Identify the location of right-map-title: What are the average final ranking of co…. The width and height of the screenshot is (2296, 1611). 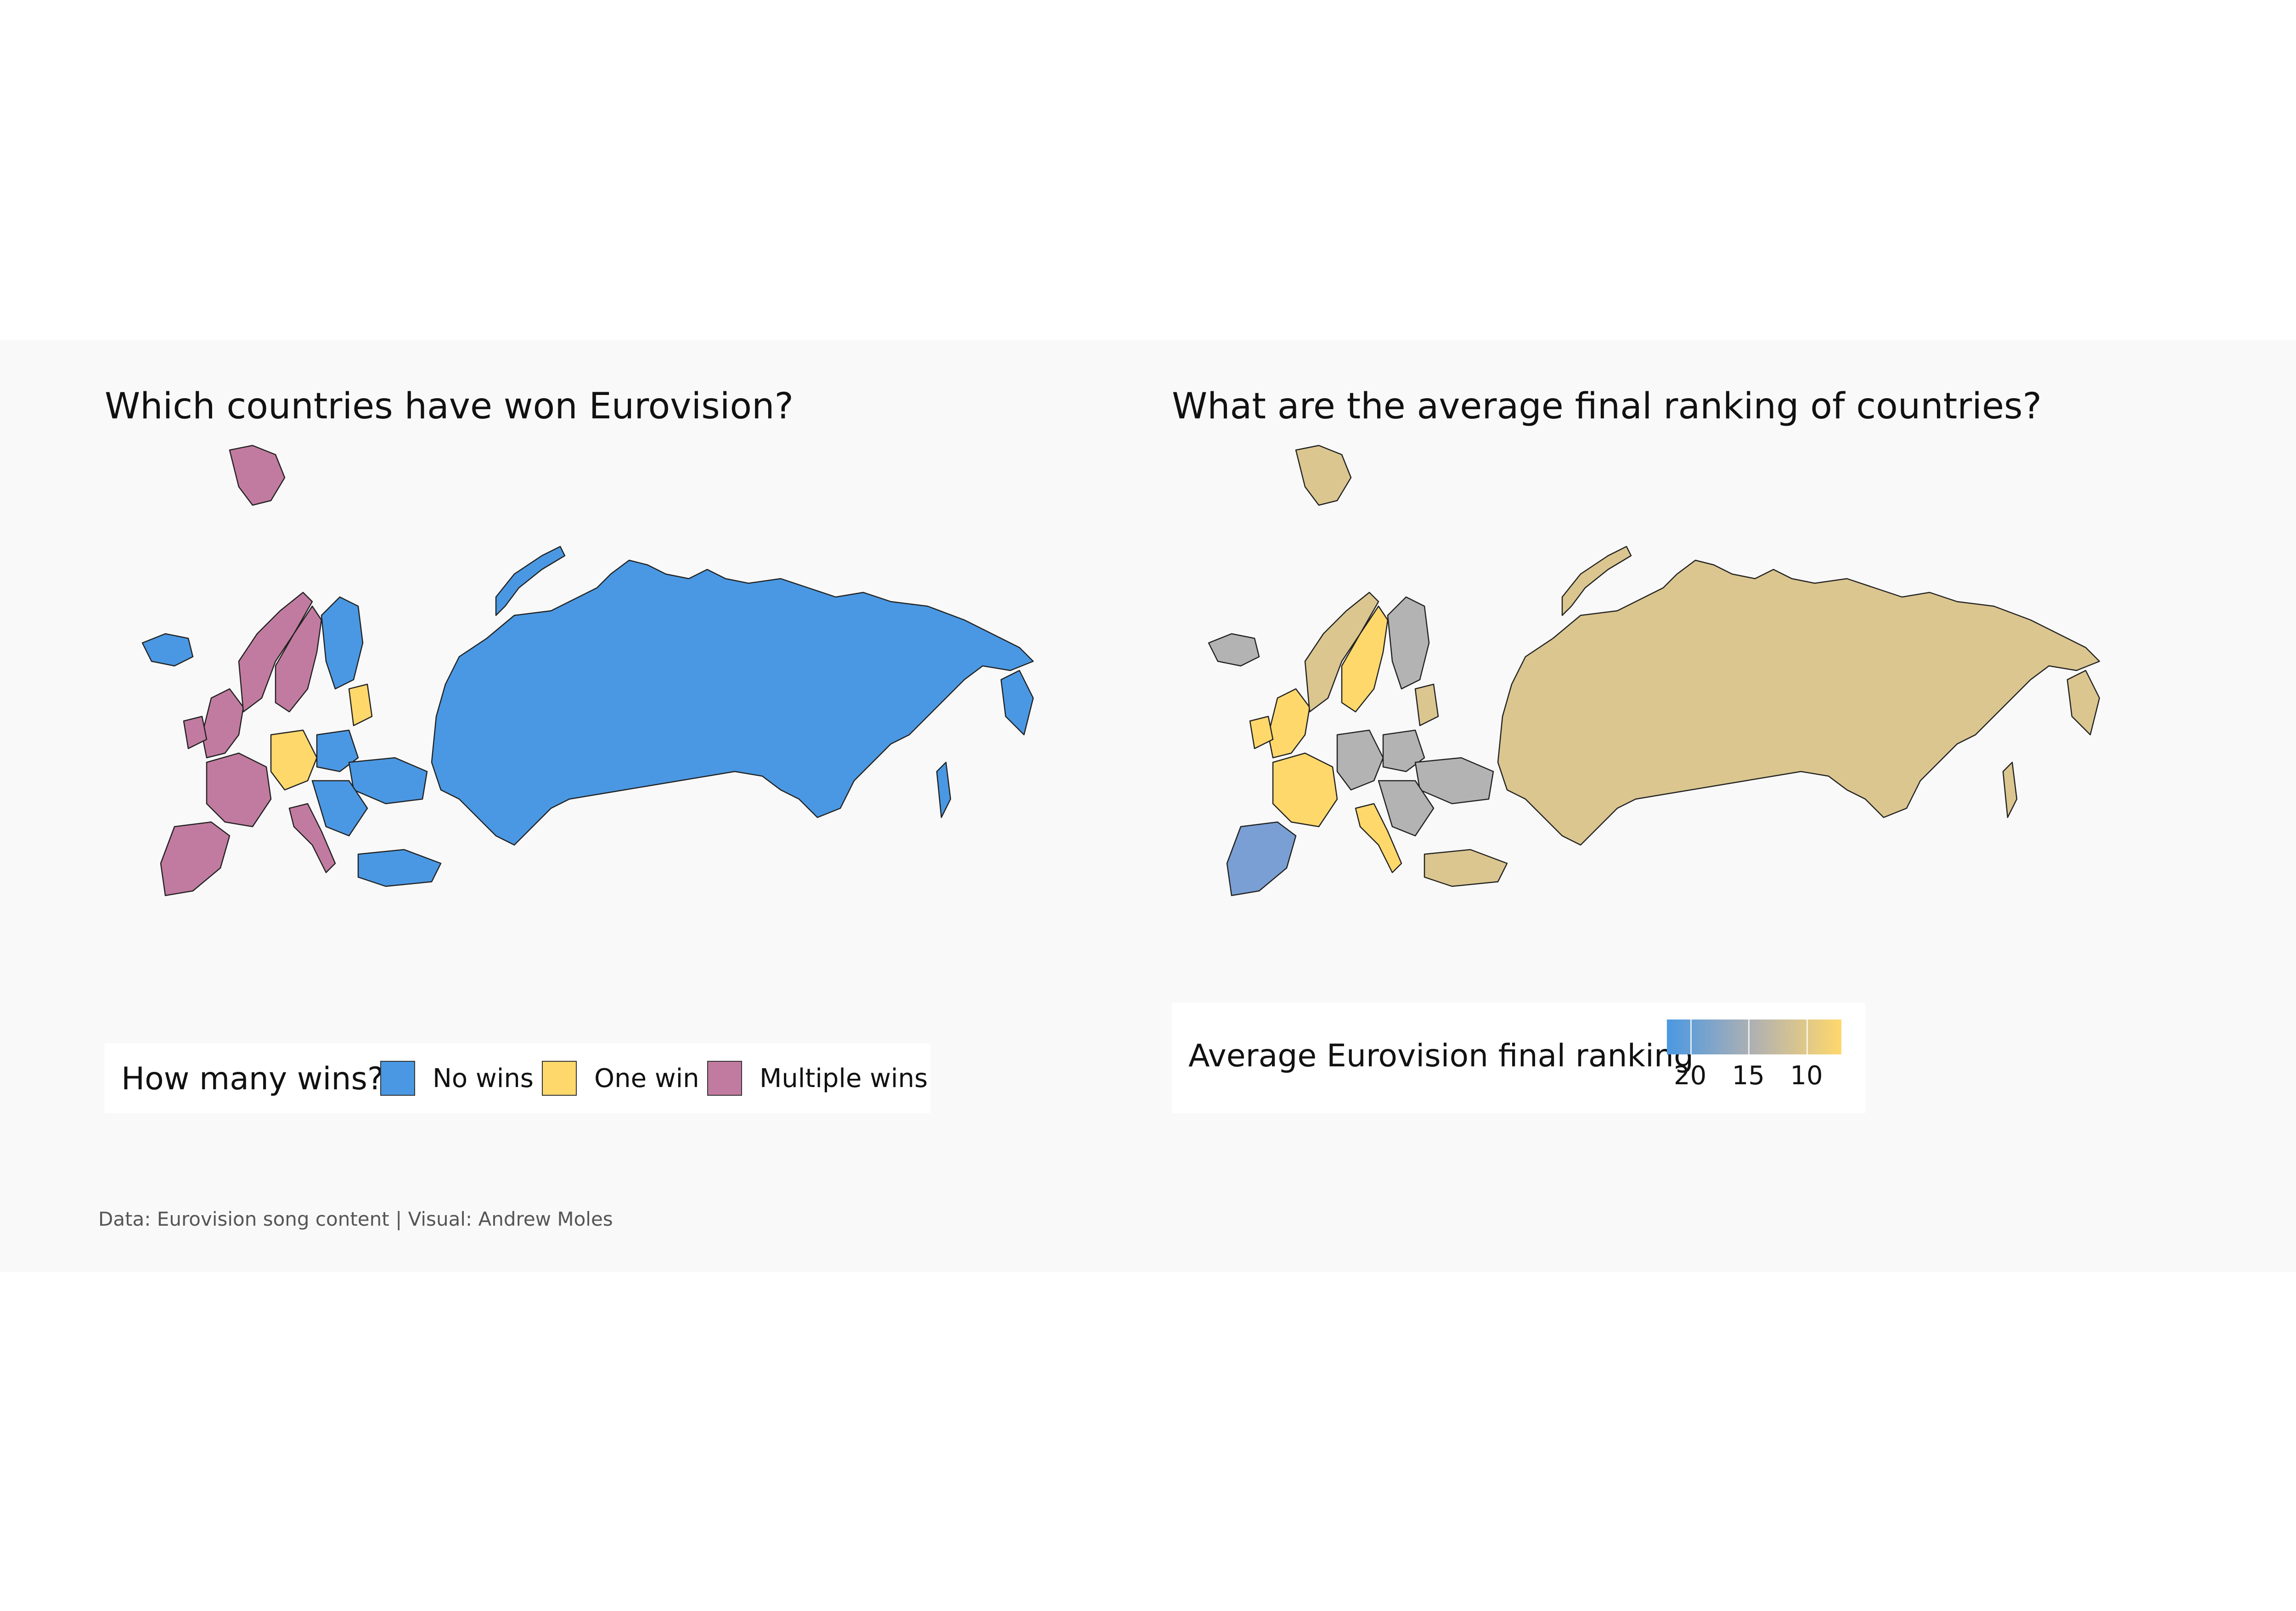
(1607, 407).